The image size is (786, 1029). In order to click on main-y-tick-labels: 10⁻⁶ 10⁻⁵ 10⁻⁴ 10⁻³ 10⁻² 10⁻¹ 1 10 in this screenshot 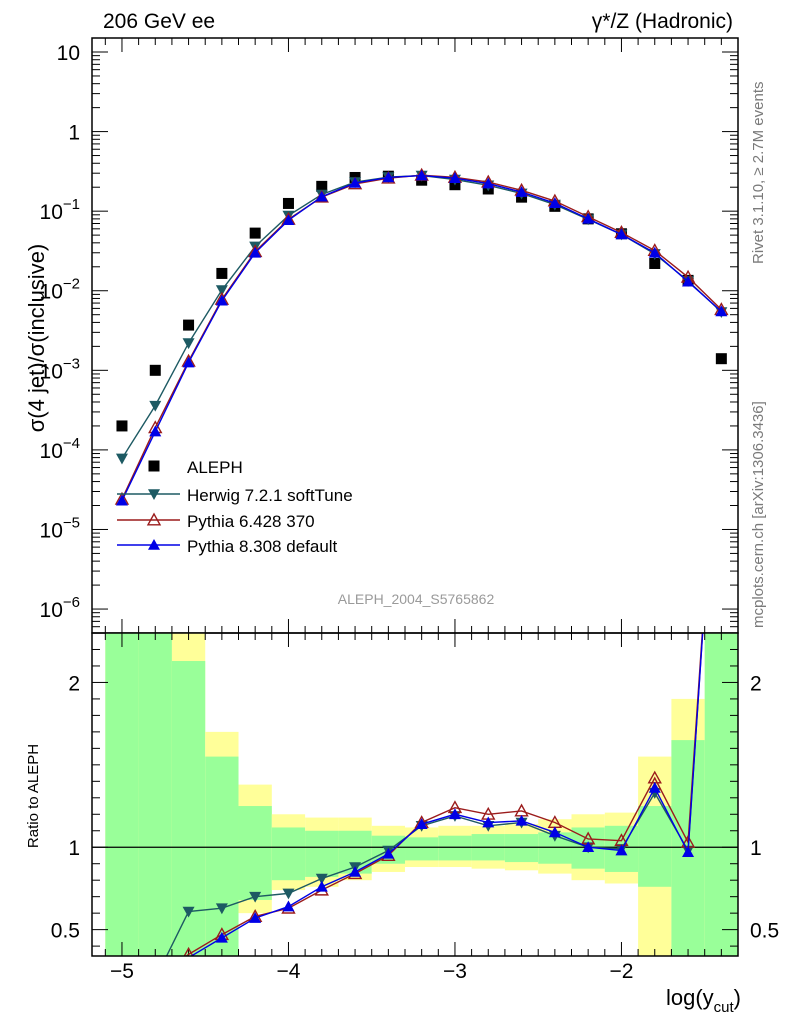, I will do `click(60, 332)`.